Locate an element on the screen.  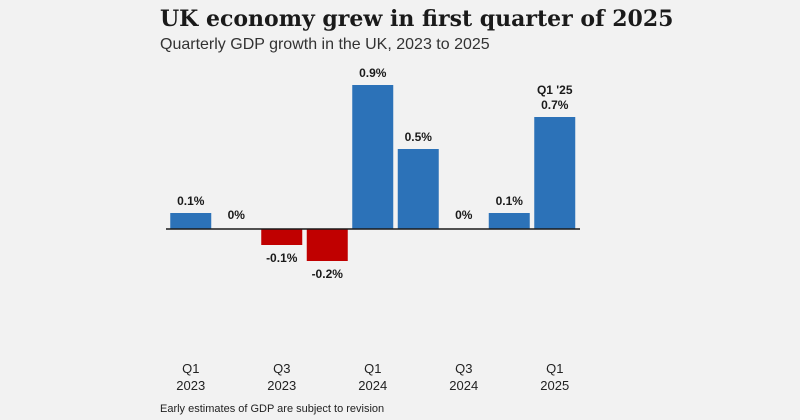
annotation-label: Q1 '25 is located at coordinates (555, 90).